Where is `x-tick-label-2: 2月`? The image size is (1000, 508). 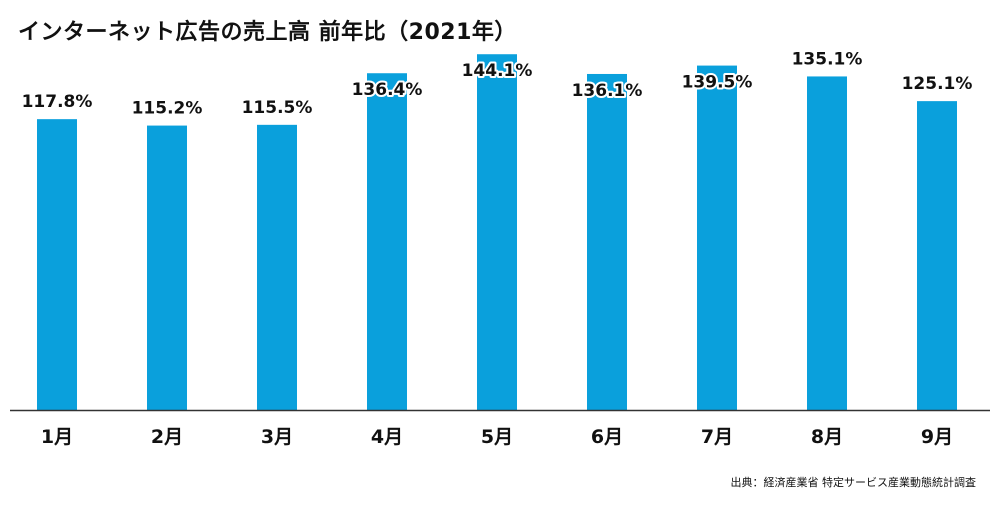
x-tick-label-2: 2月 is located at coordinates (167, 437).